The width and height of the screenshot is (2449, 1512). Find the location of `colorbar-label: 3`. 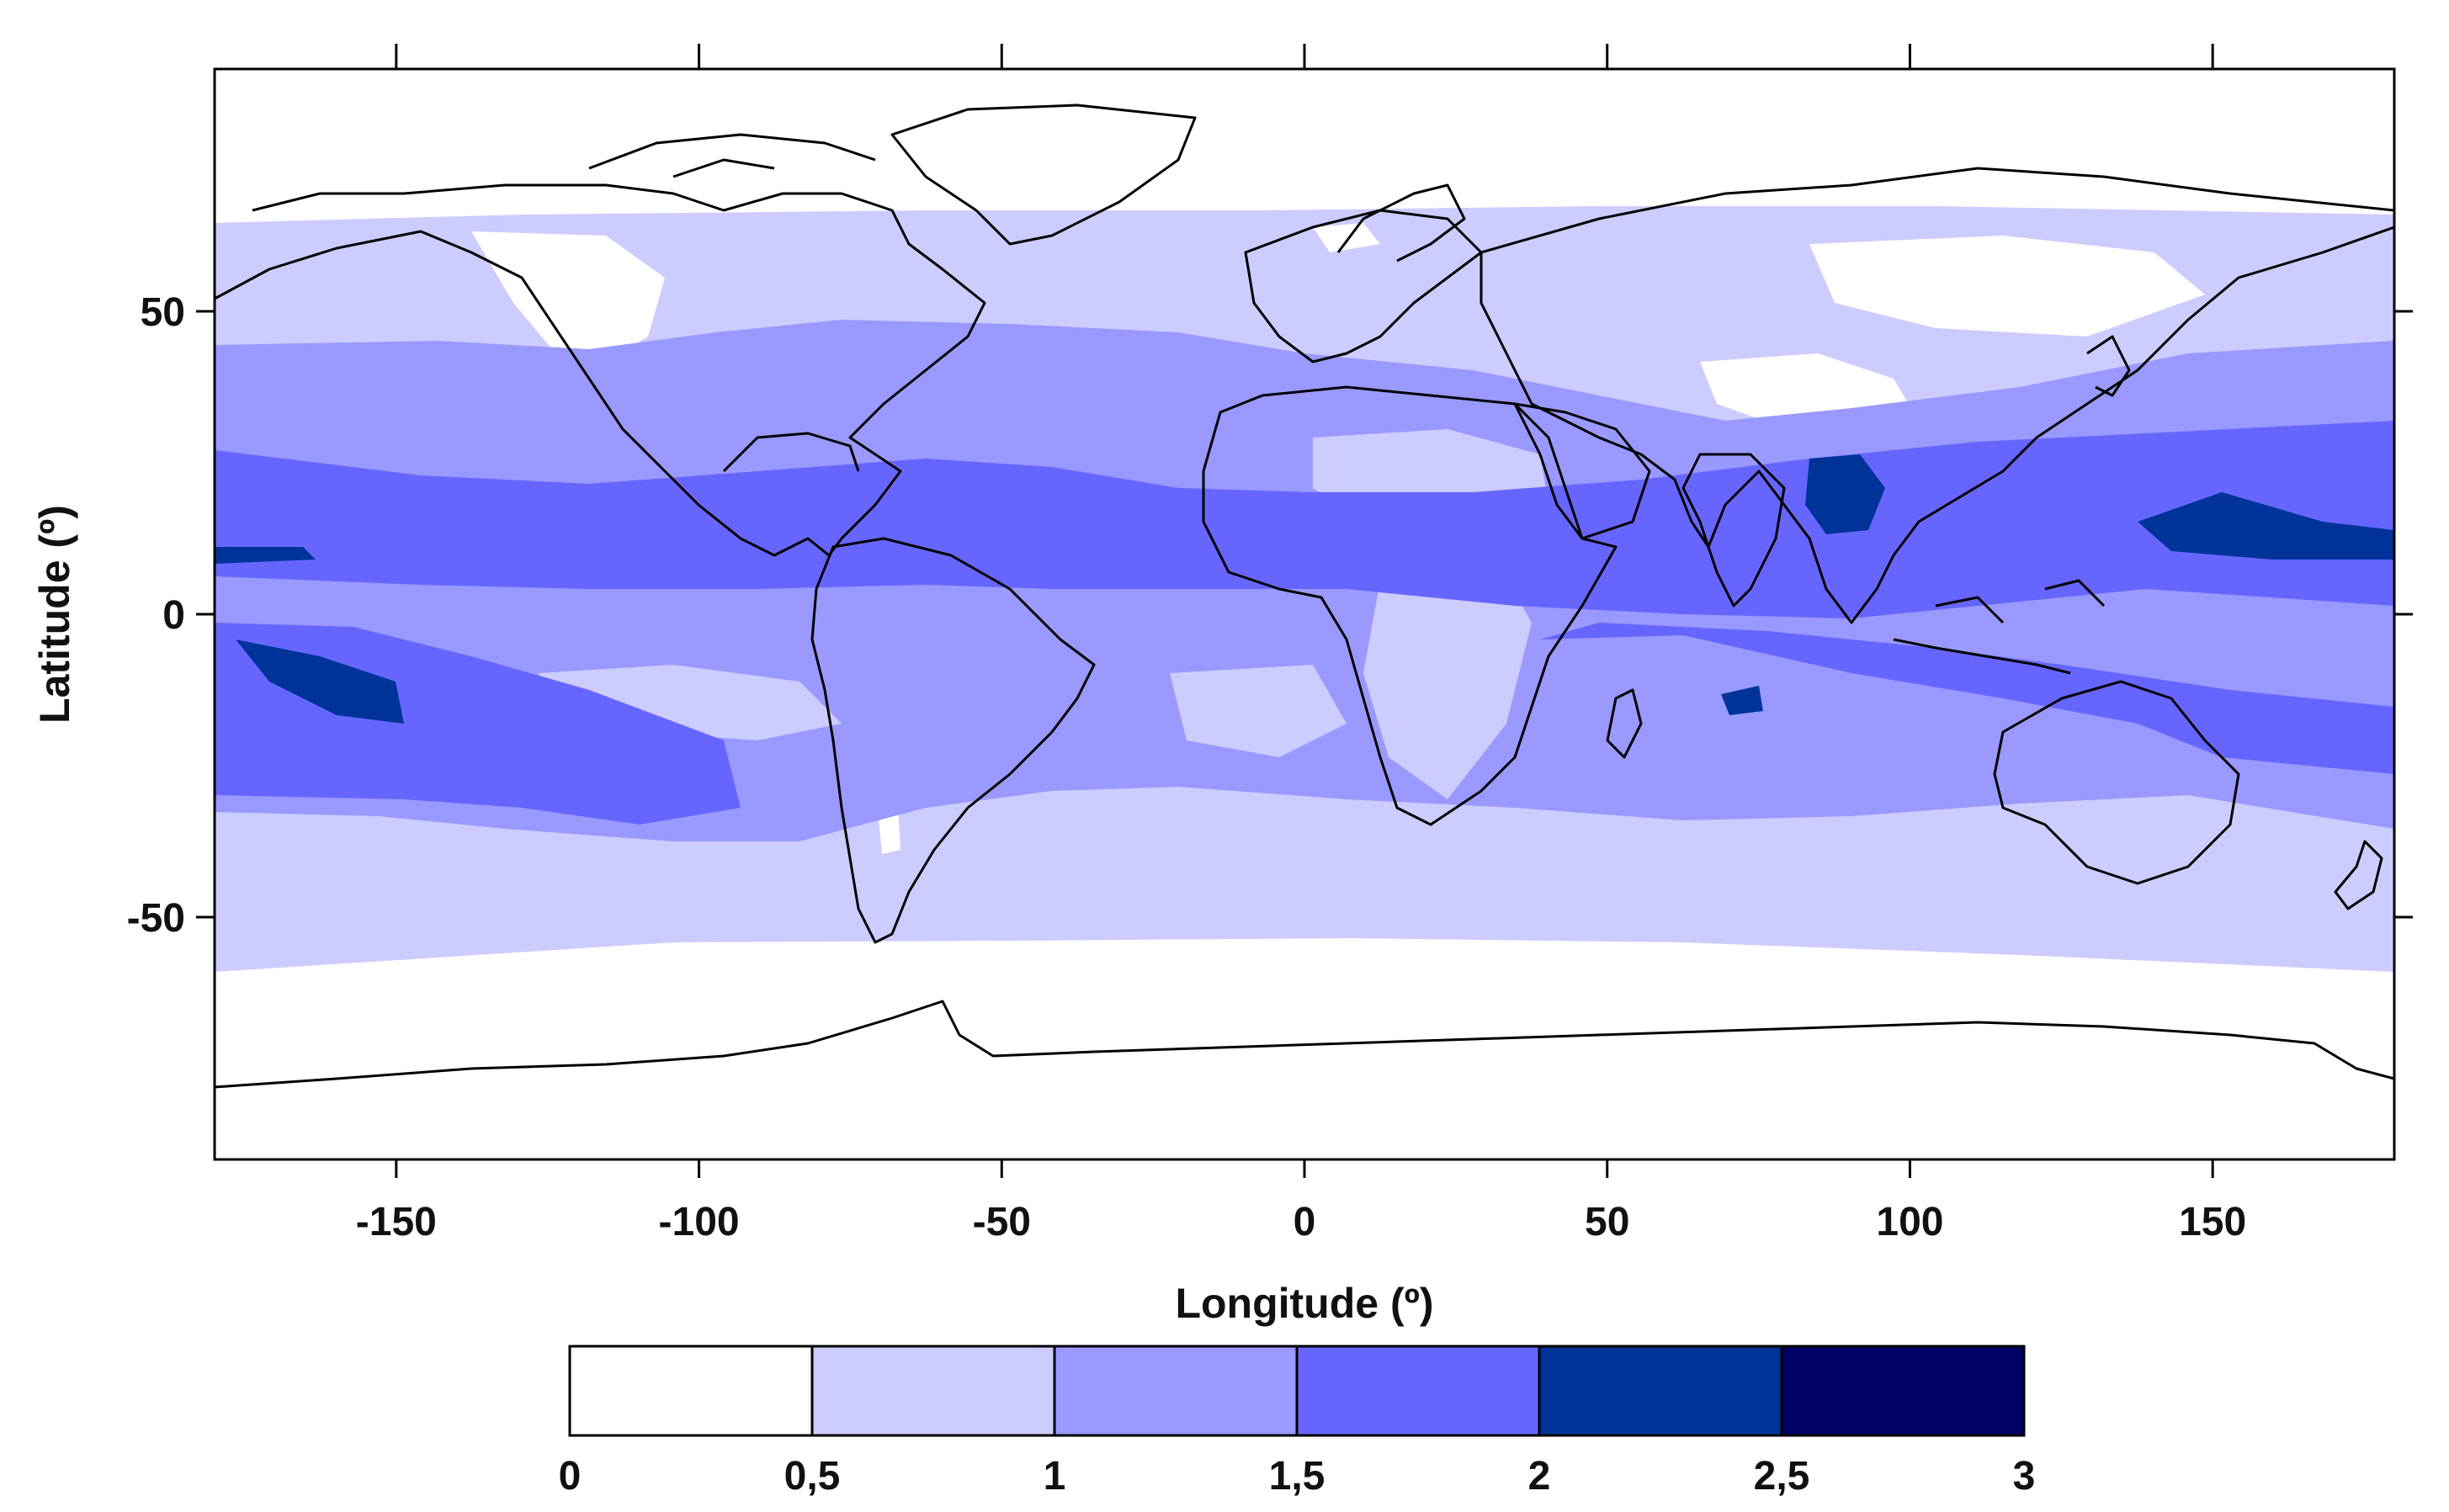

colorbar-label: 3 is located at coordinates (2025, 1476).